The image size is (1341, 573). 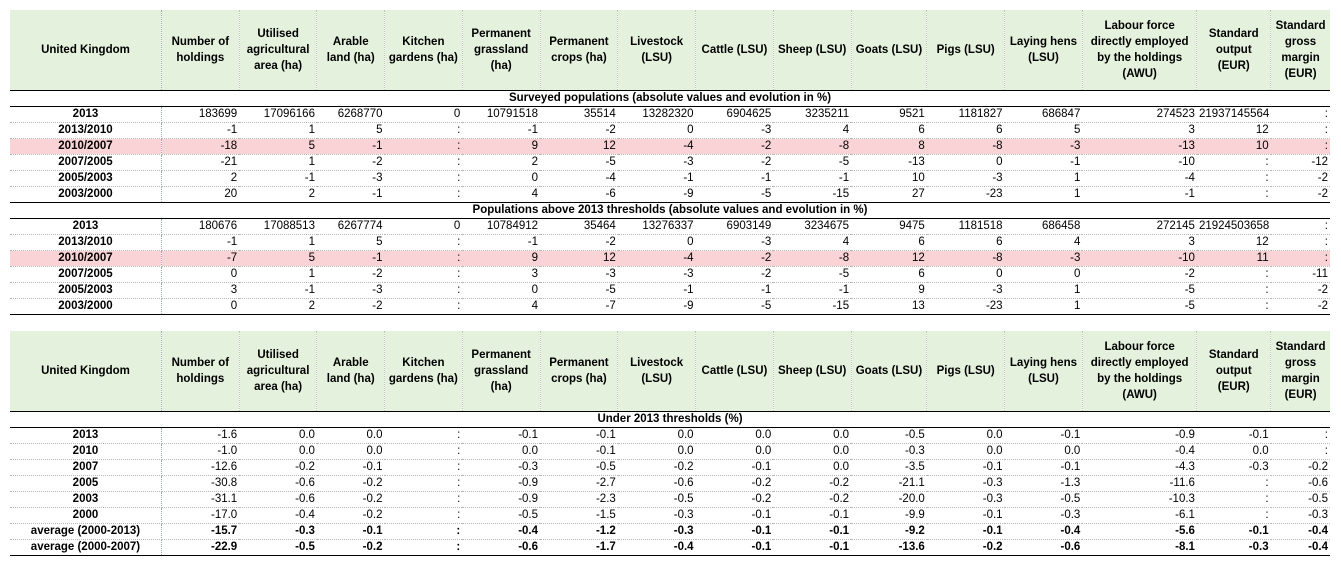 I want to click on table-cell: -20.0, so click(x=889, y=499).